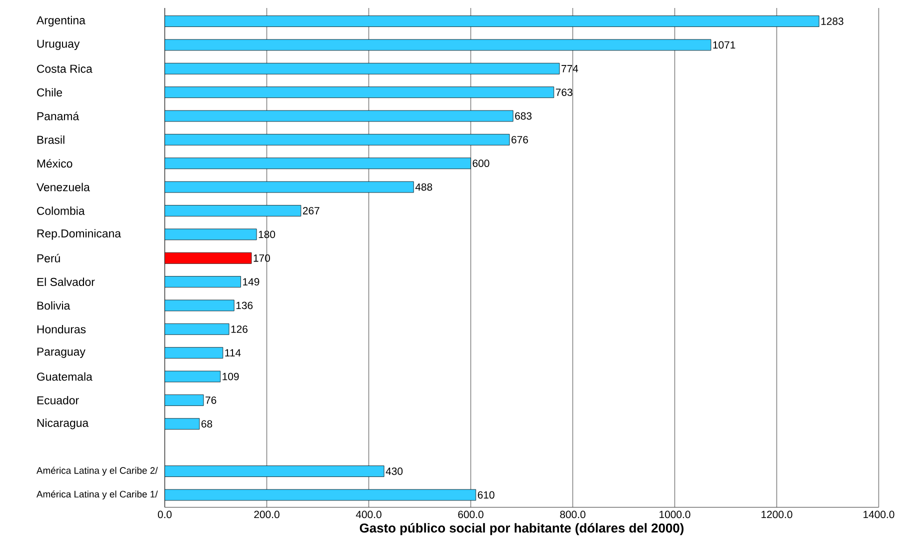  Describe the element at coordinates (724, 45) in the screenshot. I see `data-label: 1071` at that location.